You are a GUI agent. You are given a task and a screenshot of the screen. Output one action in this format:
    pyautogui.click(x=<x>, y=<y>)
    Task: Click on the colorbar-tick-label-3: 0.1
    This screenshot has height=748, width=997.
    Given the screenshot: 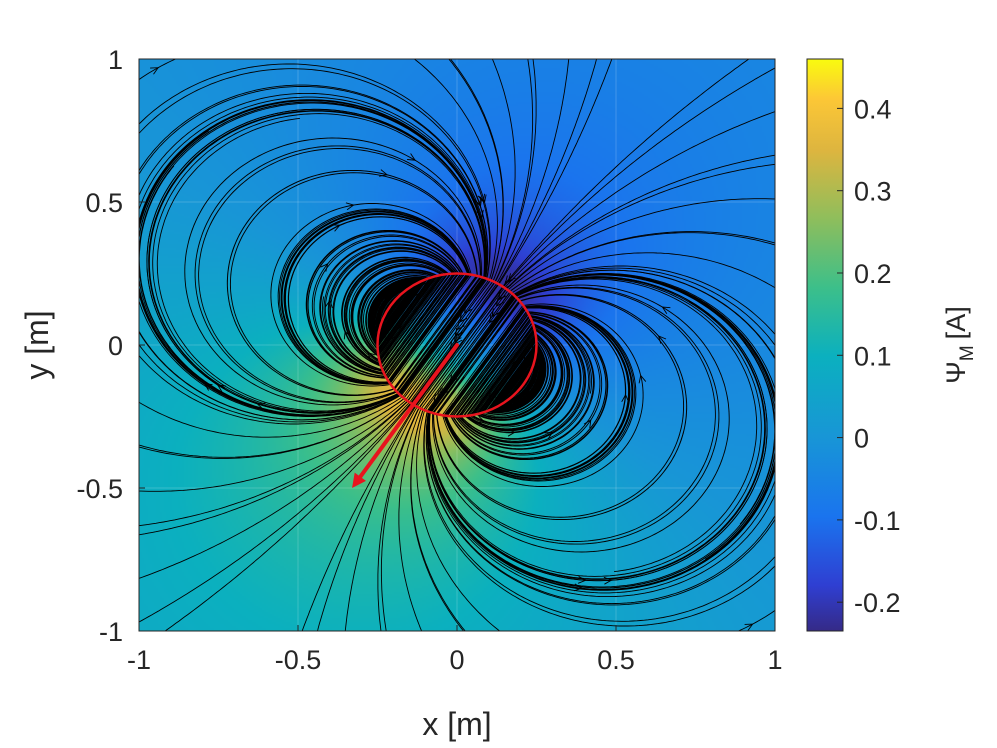 What is the action you would take?
    pyautogui.click(x=873, y=356)
    